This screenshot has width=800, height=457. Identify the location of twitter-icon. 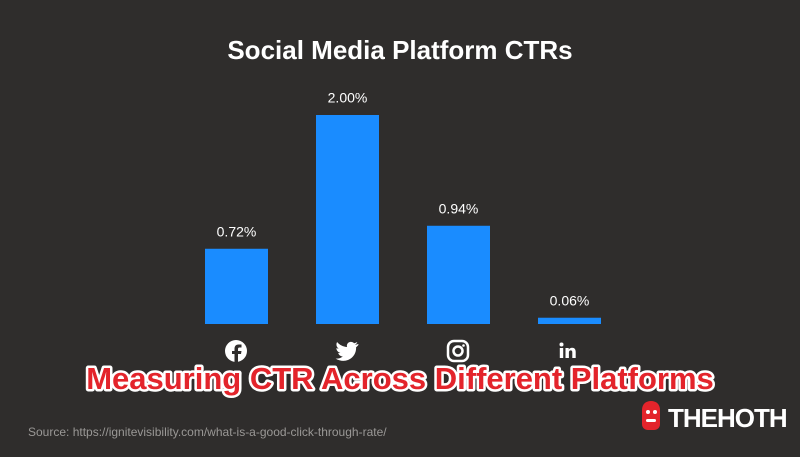
(347, 351).